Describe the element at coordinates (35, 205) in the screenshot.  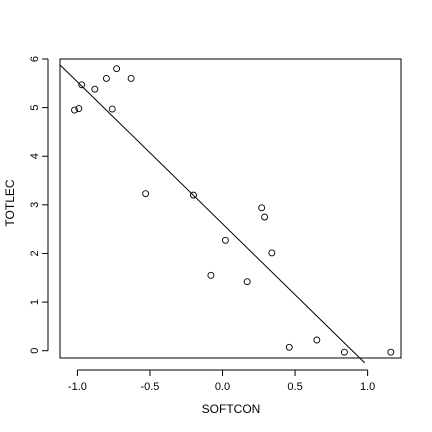
I see `y-tick-label: 3` at that location.